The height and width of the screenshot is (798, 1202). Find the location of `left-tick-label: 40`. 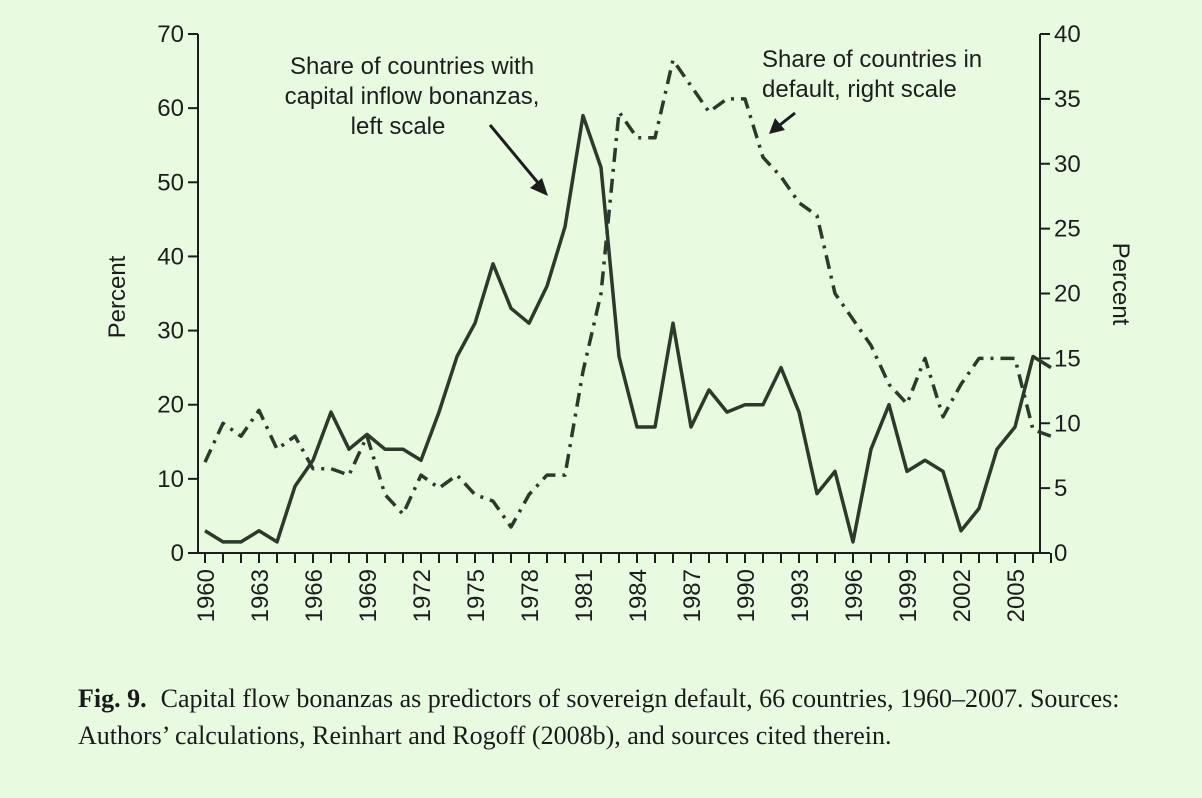

left-tick-label: 40 is located at coordinates (170, 256).